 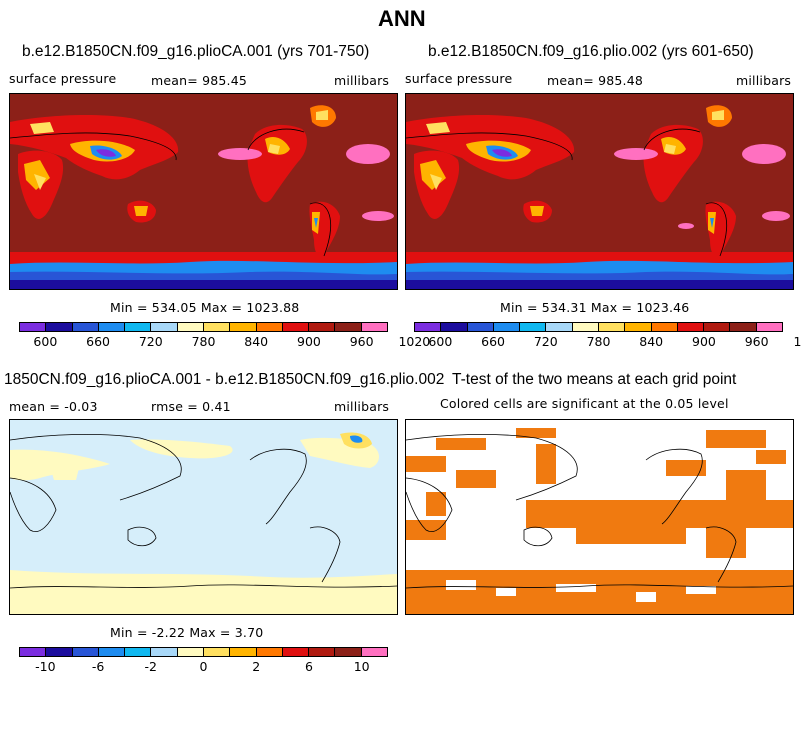 What do you see at coordinates (595, 307) in the screenshot?
I see `panel2-min-max: Min = 534.31 Max = 1023.46` at bounding box center [595, 307].